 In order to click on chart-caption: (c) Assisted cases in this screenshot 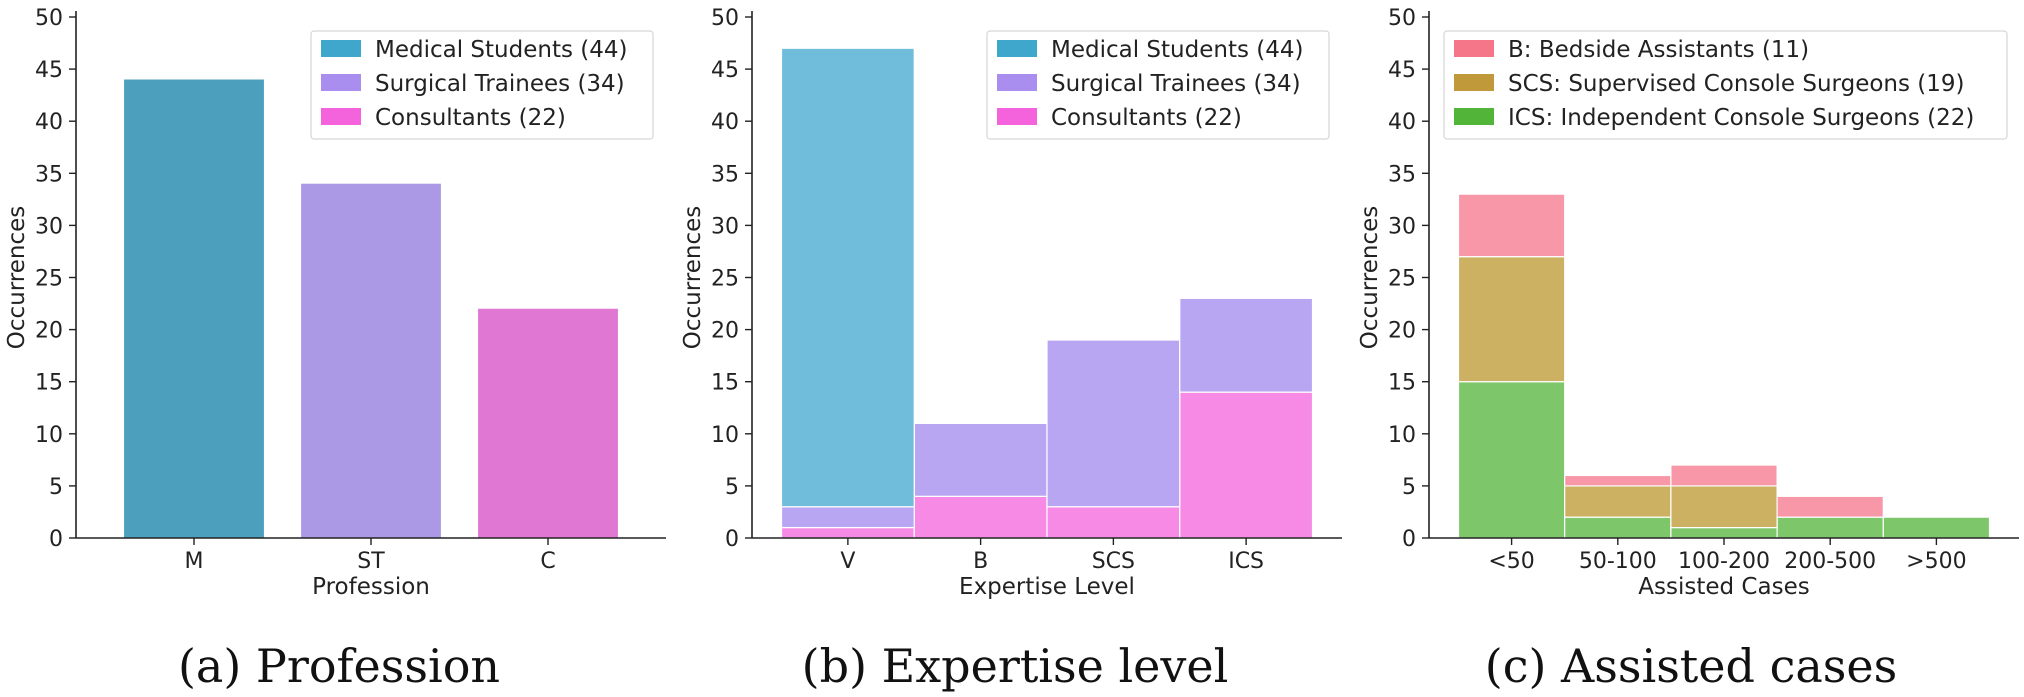, I will do `click(1691, 666)`.